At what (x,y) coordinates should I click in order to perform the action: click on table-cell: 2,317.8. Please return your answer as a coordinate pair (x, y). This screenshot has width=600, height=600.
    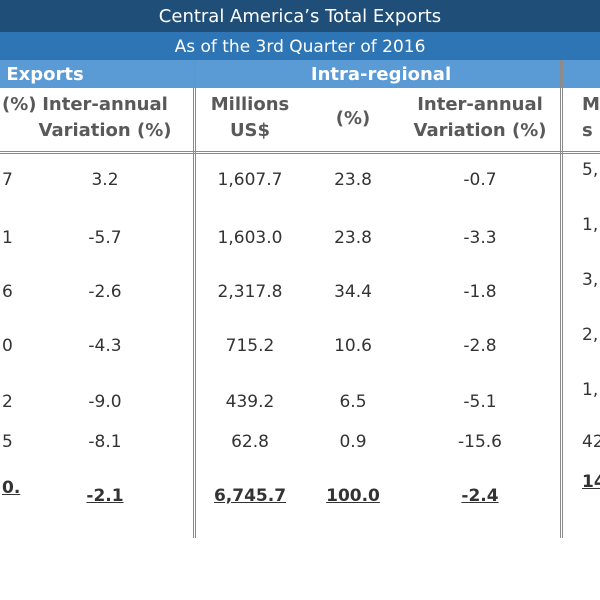
    Looking at the image, I should click on (250, 292).